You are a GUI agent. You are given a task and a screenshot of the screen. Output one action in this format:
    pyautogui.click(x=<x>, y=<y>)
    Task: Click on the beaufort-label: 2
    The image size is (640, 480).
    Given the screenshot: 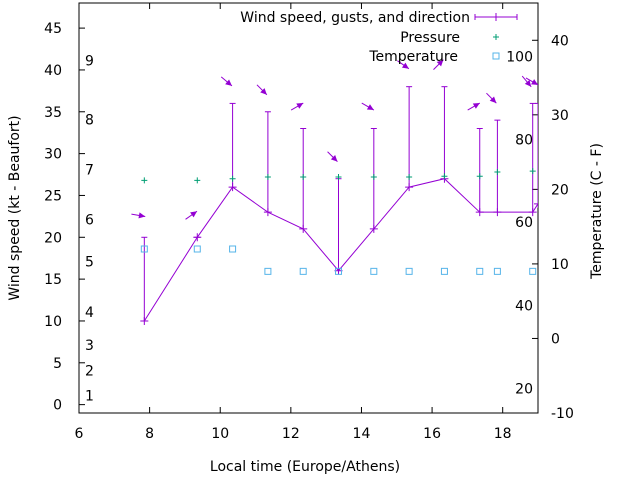 What is the action you would take?
    pyautogui.click(x=89, y=371)
    